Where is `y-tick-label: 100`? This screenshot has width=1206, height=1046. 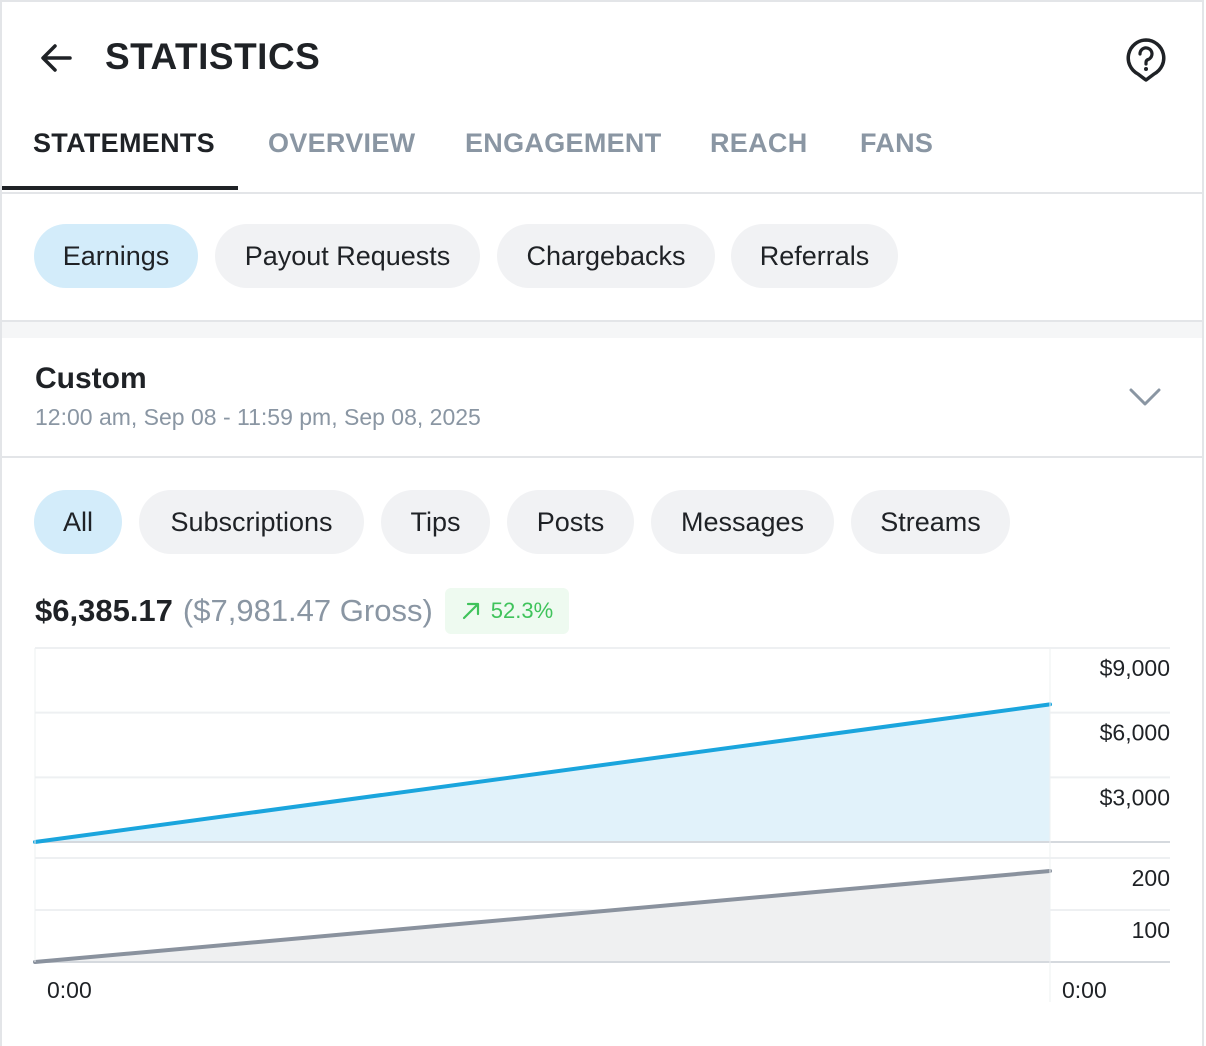 y-tick-label: 100 is located at coordinates (1151, 930).